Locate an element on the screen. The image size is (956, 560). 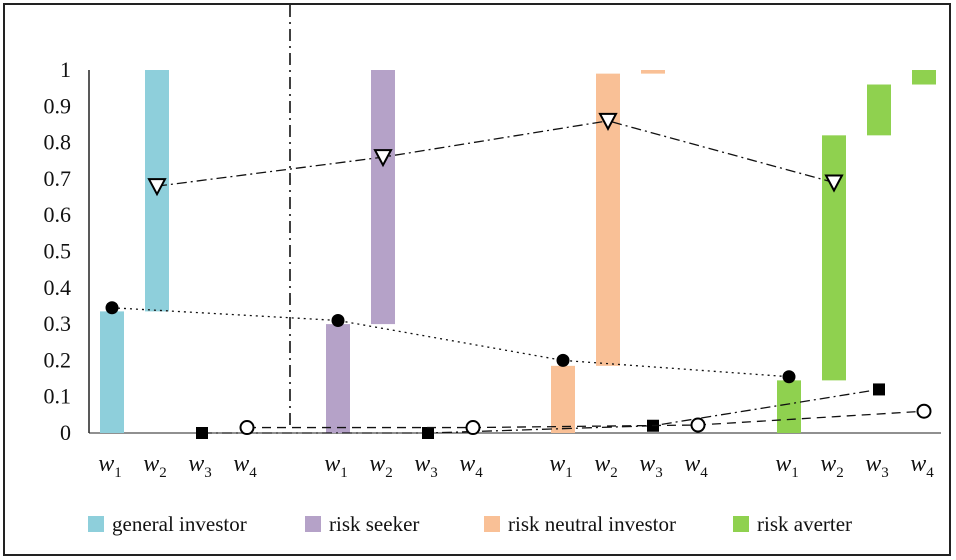
series-line-w2 is located at coordinates (495, 153).